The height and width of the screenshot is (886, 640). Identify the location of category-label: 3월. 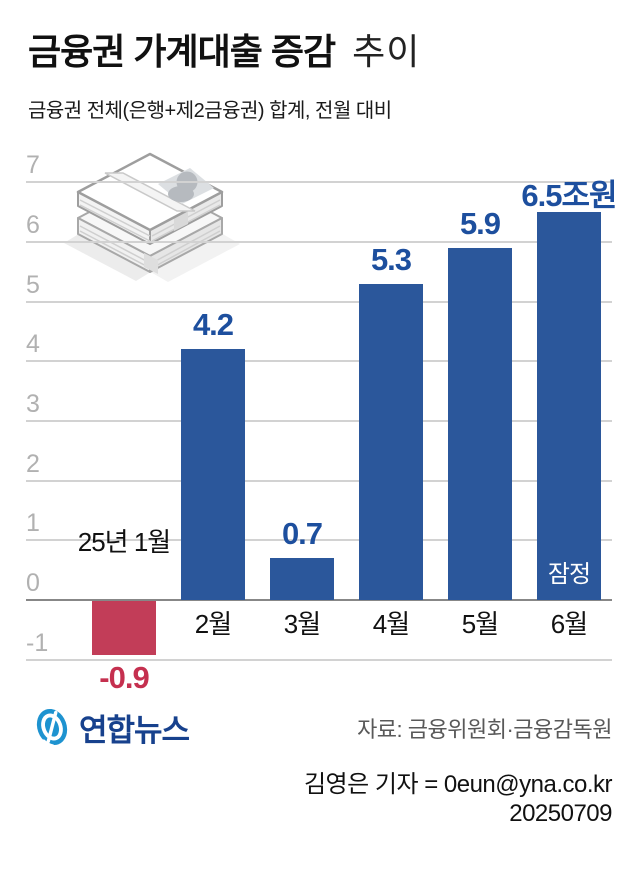
(302, 624).